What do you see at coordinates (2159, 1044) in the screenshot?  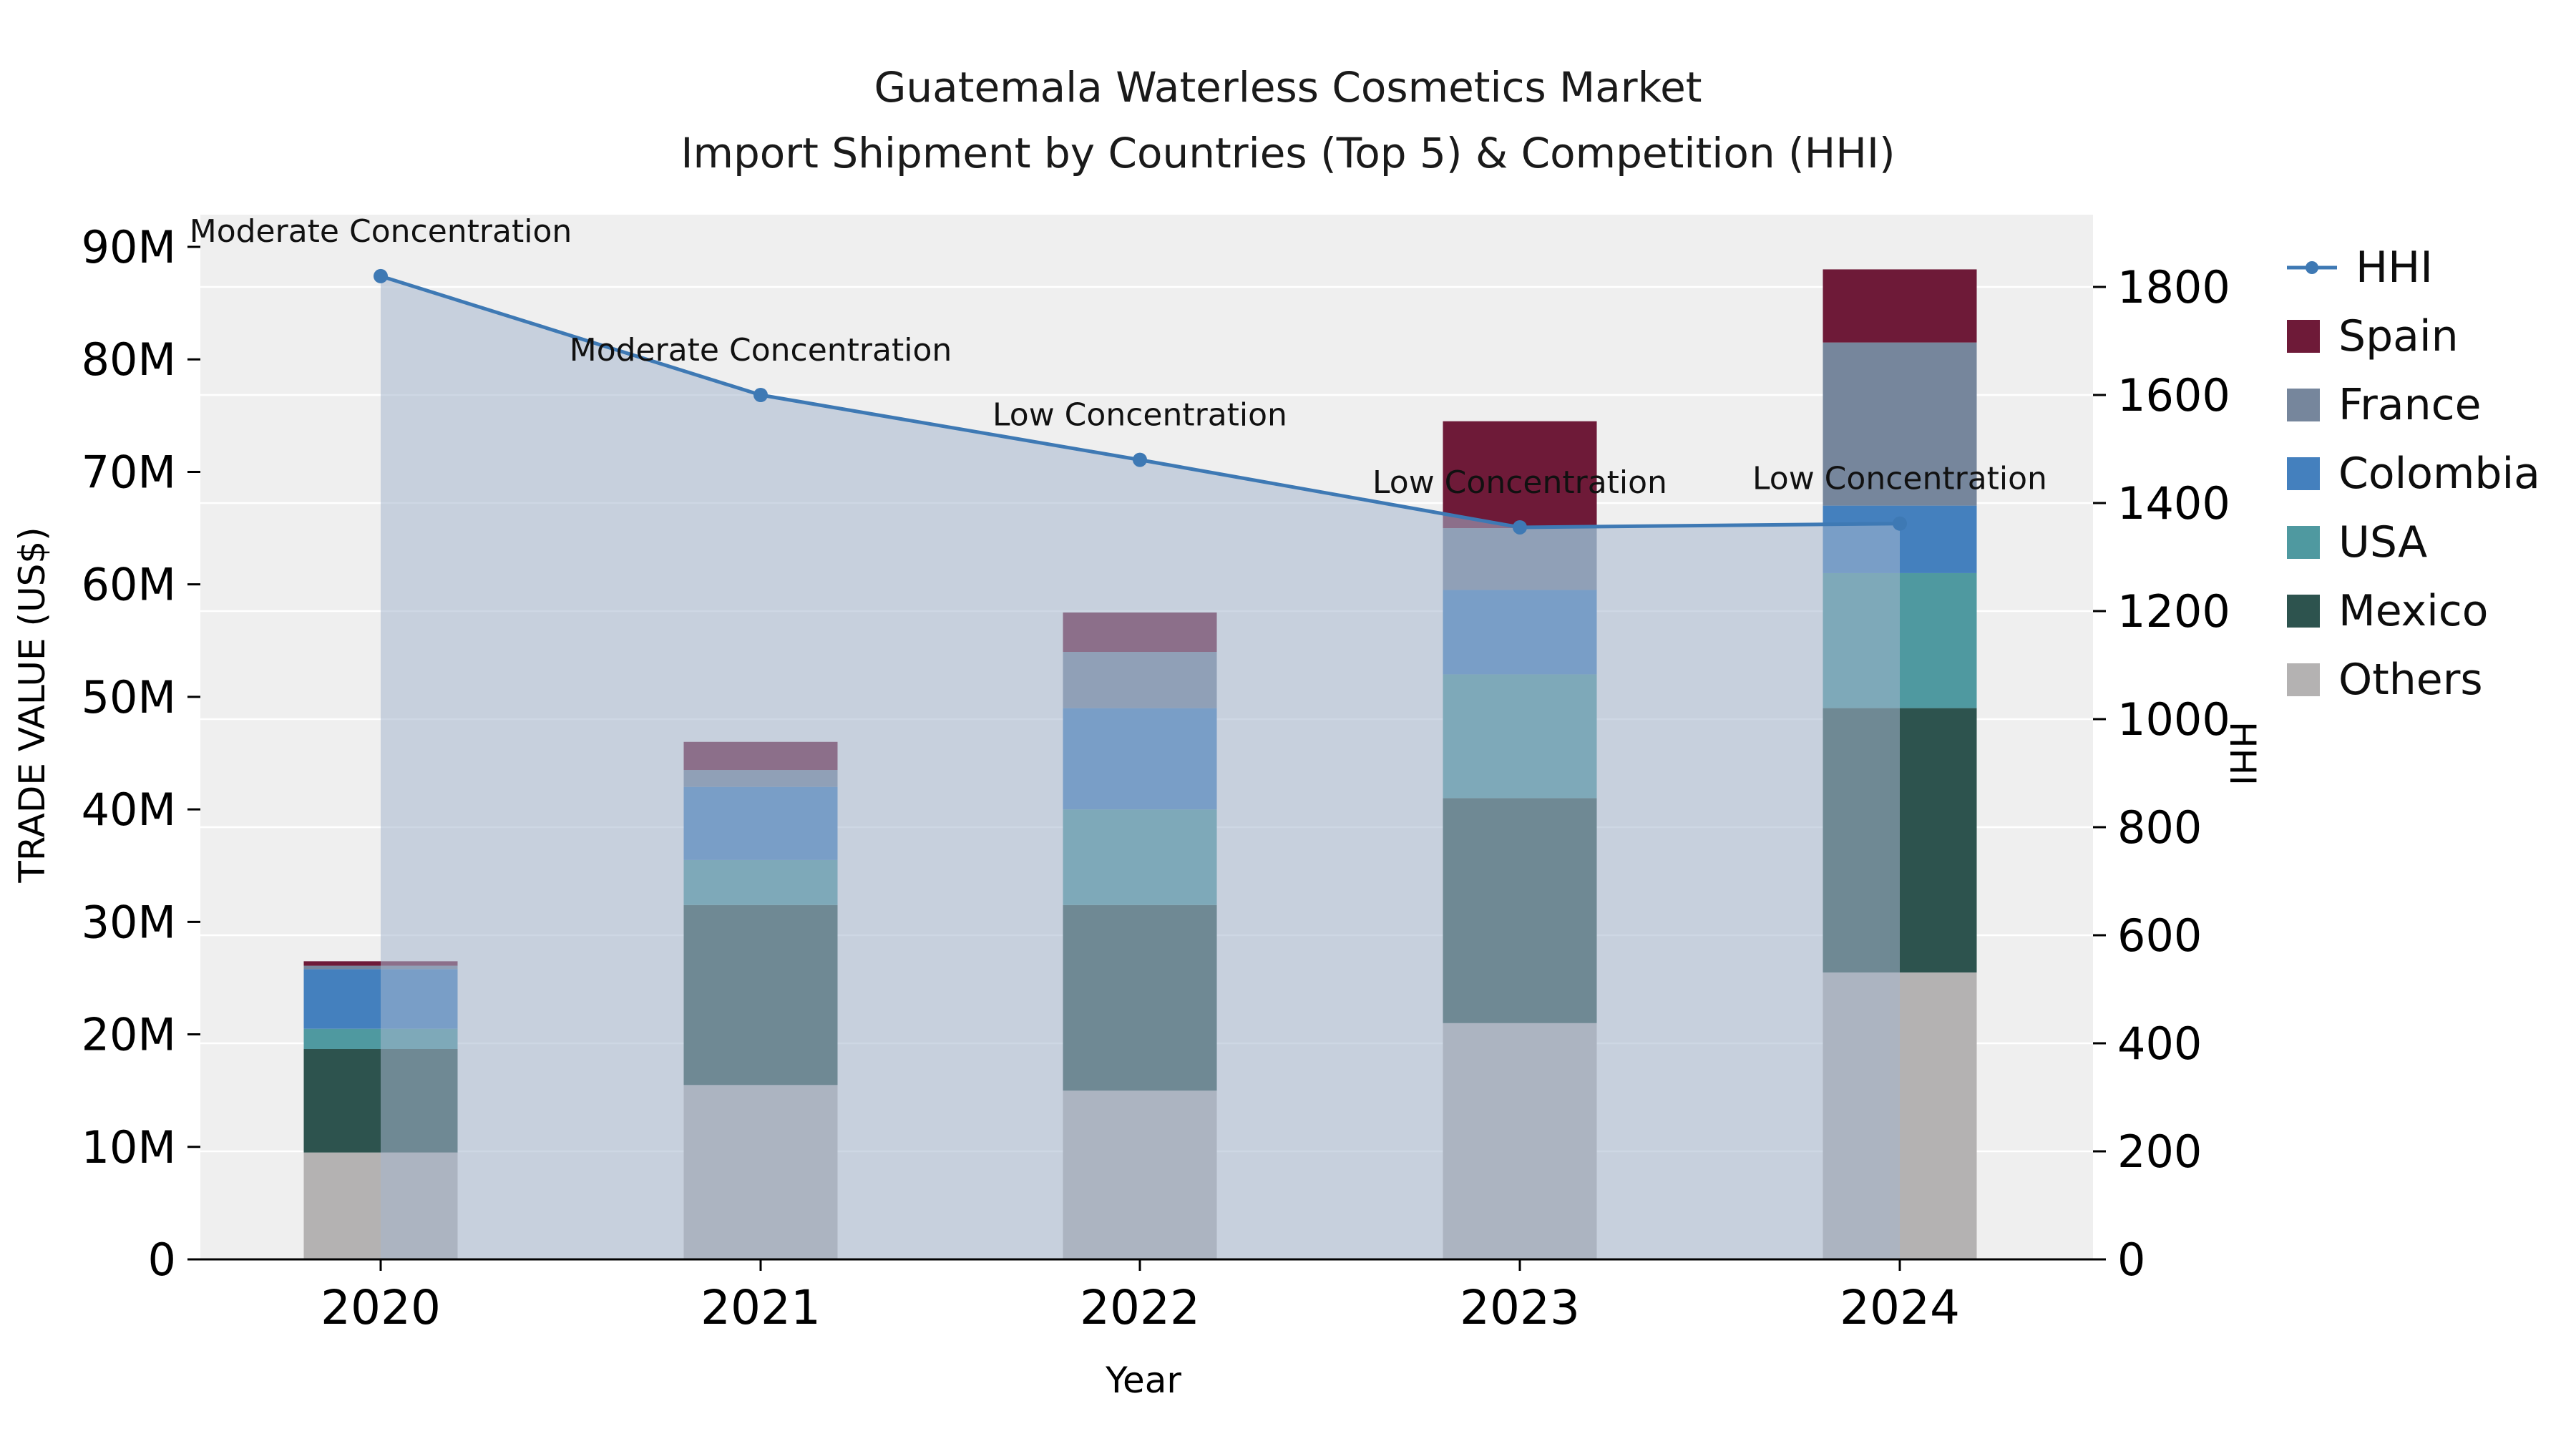 I see `right-tick-label-400: 400` at bounding box center [2159, 1044].